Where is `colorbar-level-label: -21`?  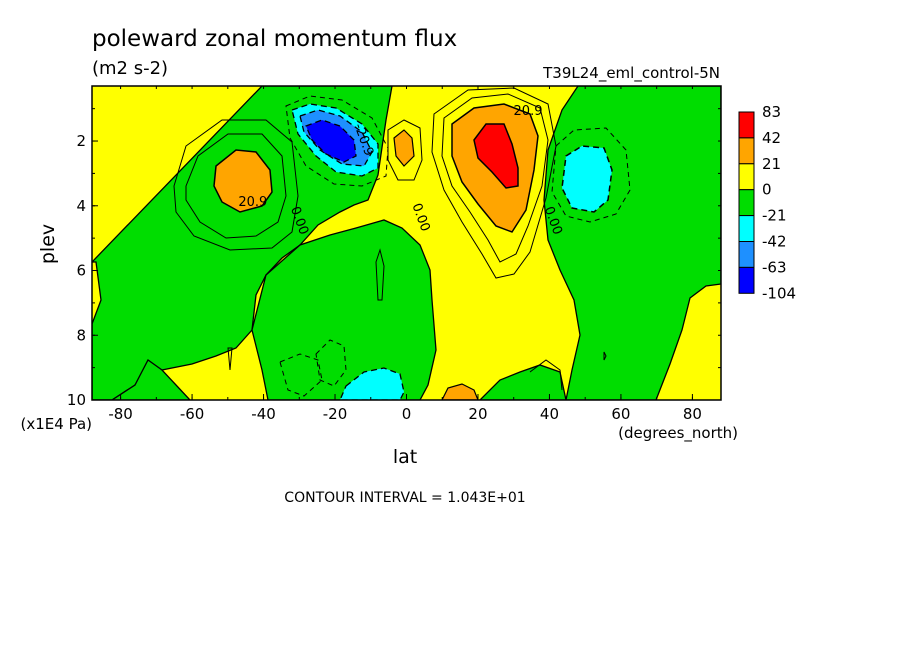 colorbar-level-label: -21 is located at coordinates (774, 216).